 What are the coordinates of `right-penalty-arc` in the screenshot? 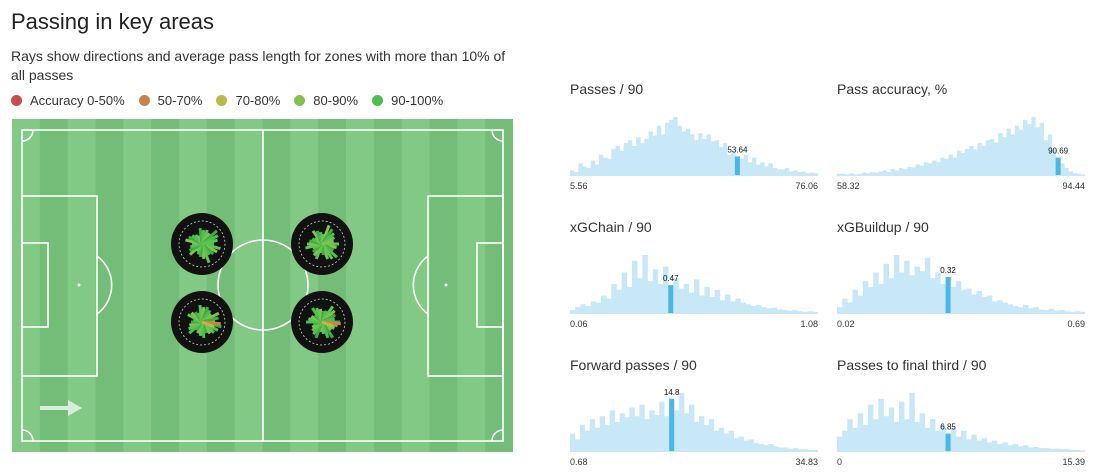 It's located at (420, 285).